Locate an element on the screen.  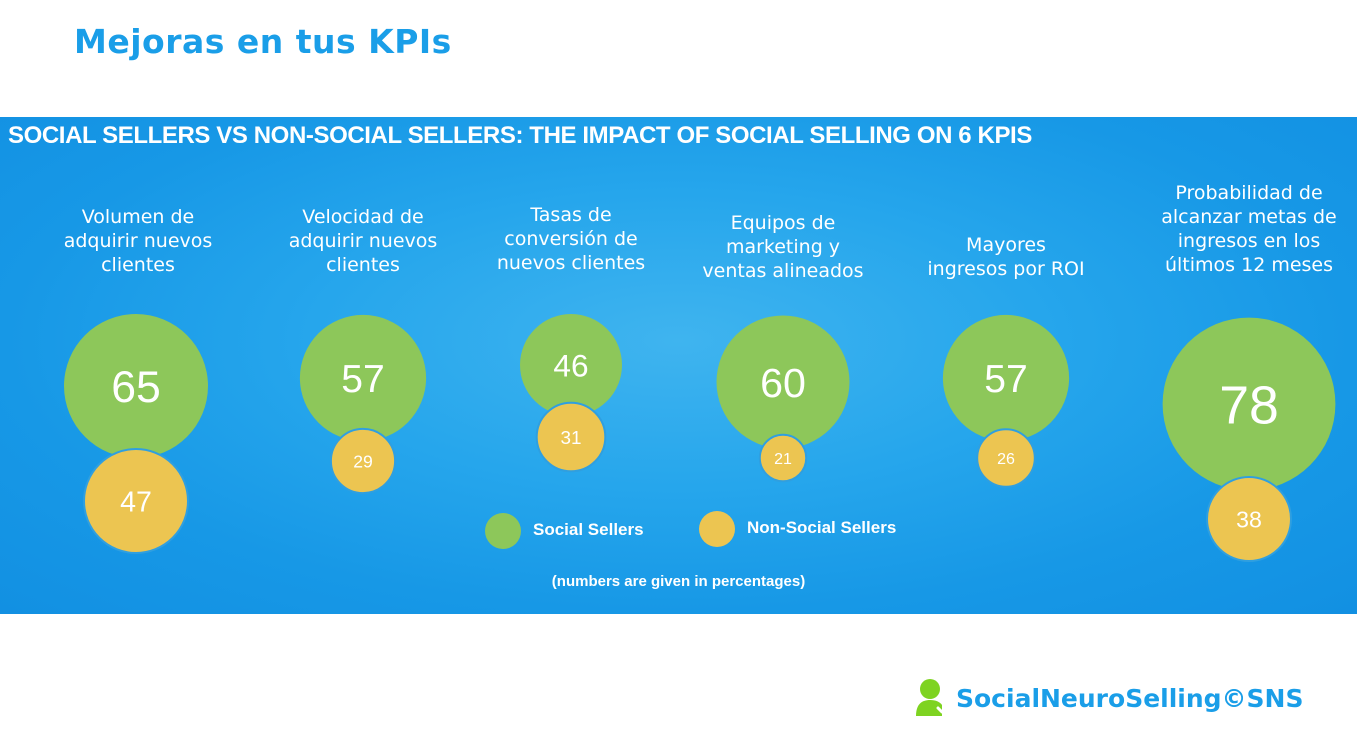
kpi-label-line: ingresos en los is located at coordinates (1249, 241).